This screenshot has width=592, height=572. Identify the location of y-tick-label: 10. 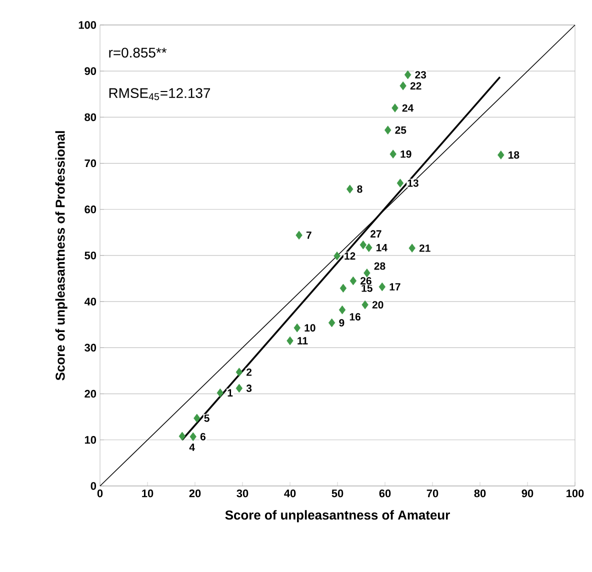
(90, 440).